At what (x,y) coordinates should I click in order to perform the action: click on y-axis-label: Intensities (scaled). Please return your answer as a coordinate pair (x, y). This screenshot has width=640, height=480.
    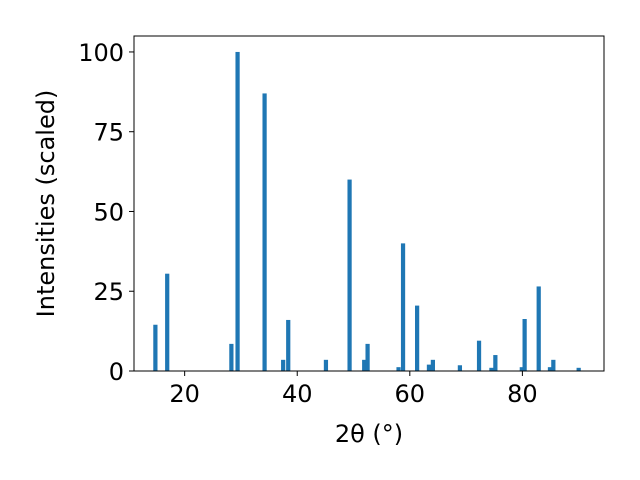
    Looking at the image, I should click on (46, 204).